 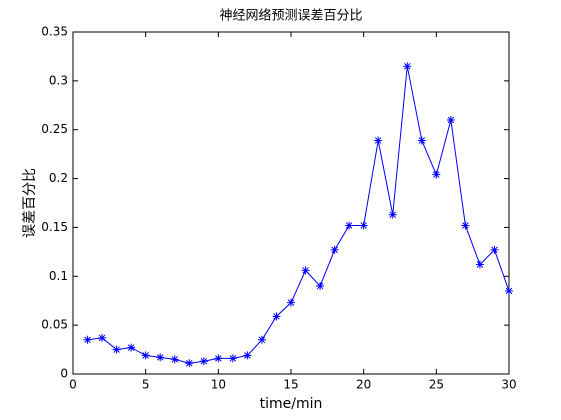 What do you see at coordinates (54, 129) in the screenshot?
I see `y-tick-label: 0.25` at bounding box center [54, 129].